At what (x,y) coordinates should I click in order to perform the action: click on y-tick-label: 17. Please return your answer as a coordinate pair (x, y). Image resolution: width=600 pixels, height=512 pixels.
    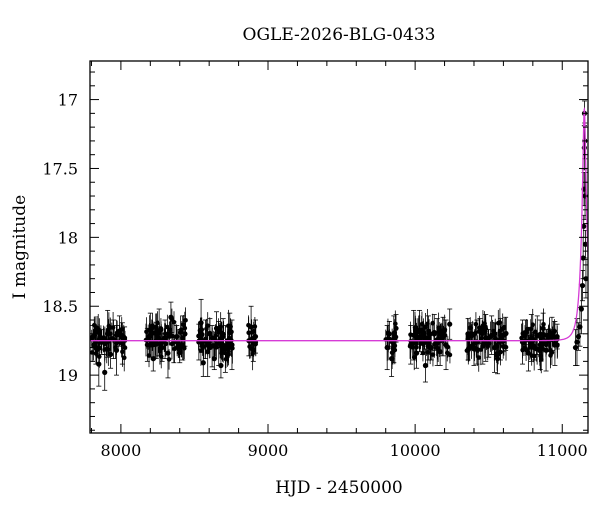
    Looking at the image, I should click on (68, 100).